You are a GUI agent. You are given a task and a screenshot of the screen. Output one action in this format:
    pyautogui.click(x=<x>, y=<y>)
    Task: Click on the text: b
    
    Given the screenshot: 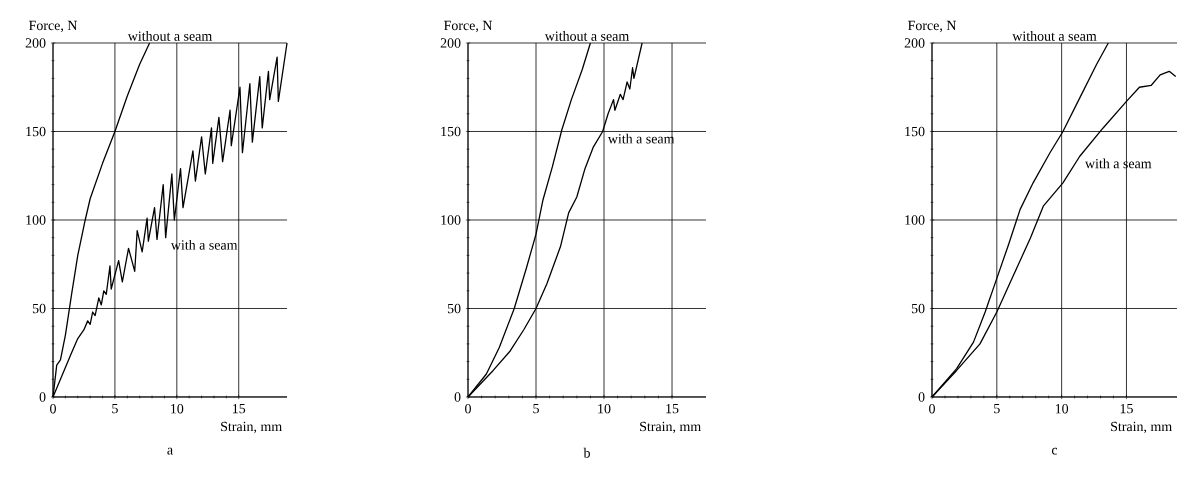 What is the action you would take?
    pyautogui.click(x=586, y=452)
    